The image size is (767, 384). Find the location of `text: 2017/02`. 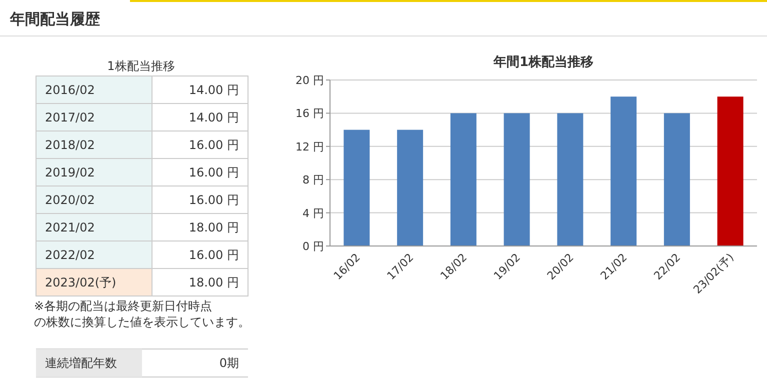

text: 2017/02 is located at coordinates (70, 117).